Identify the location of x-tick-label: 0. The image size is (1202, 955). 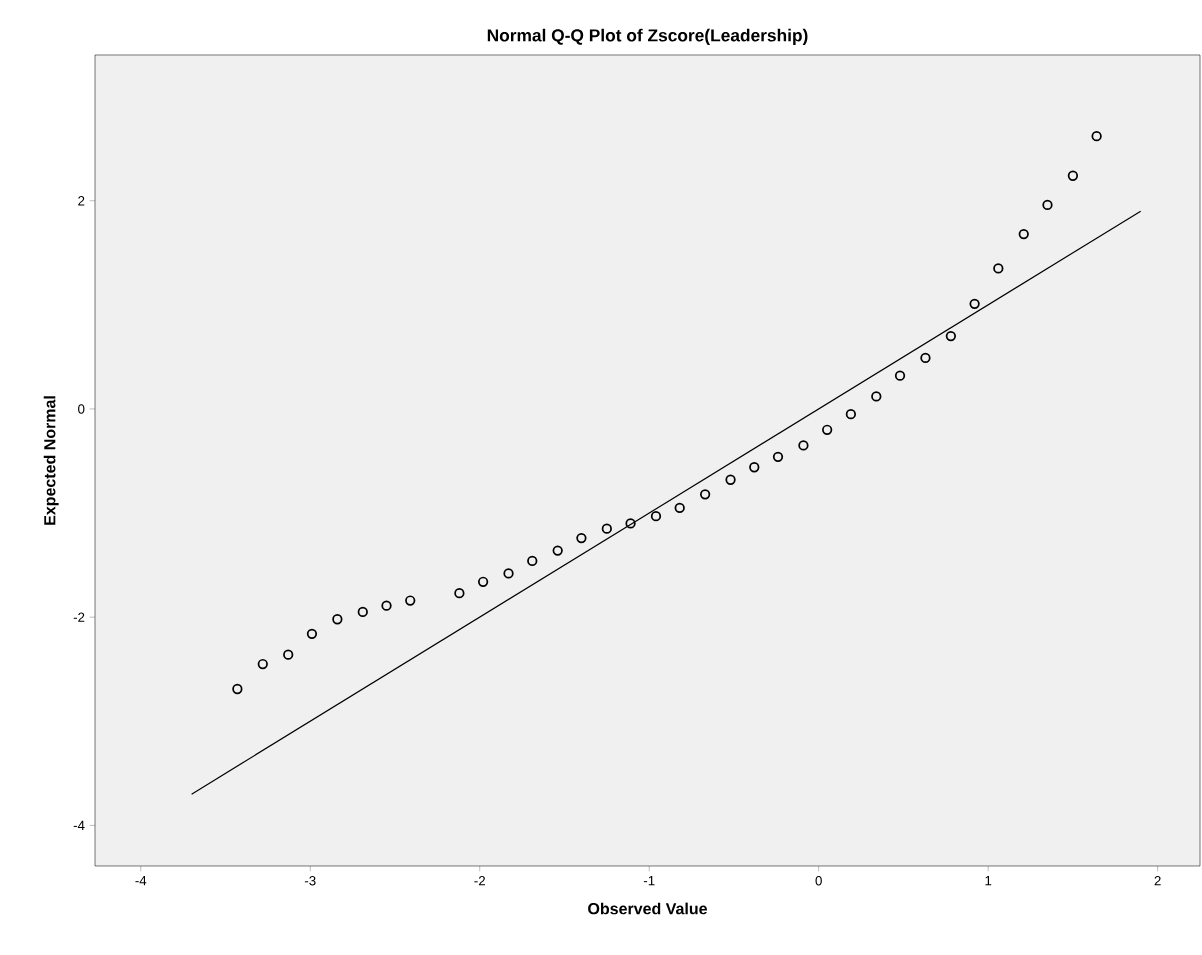
(818, 881).